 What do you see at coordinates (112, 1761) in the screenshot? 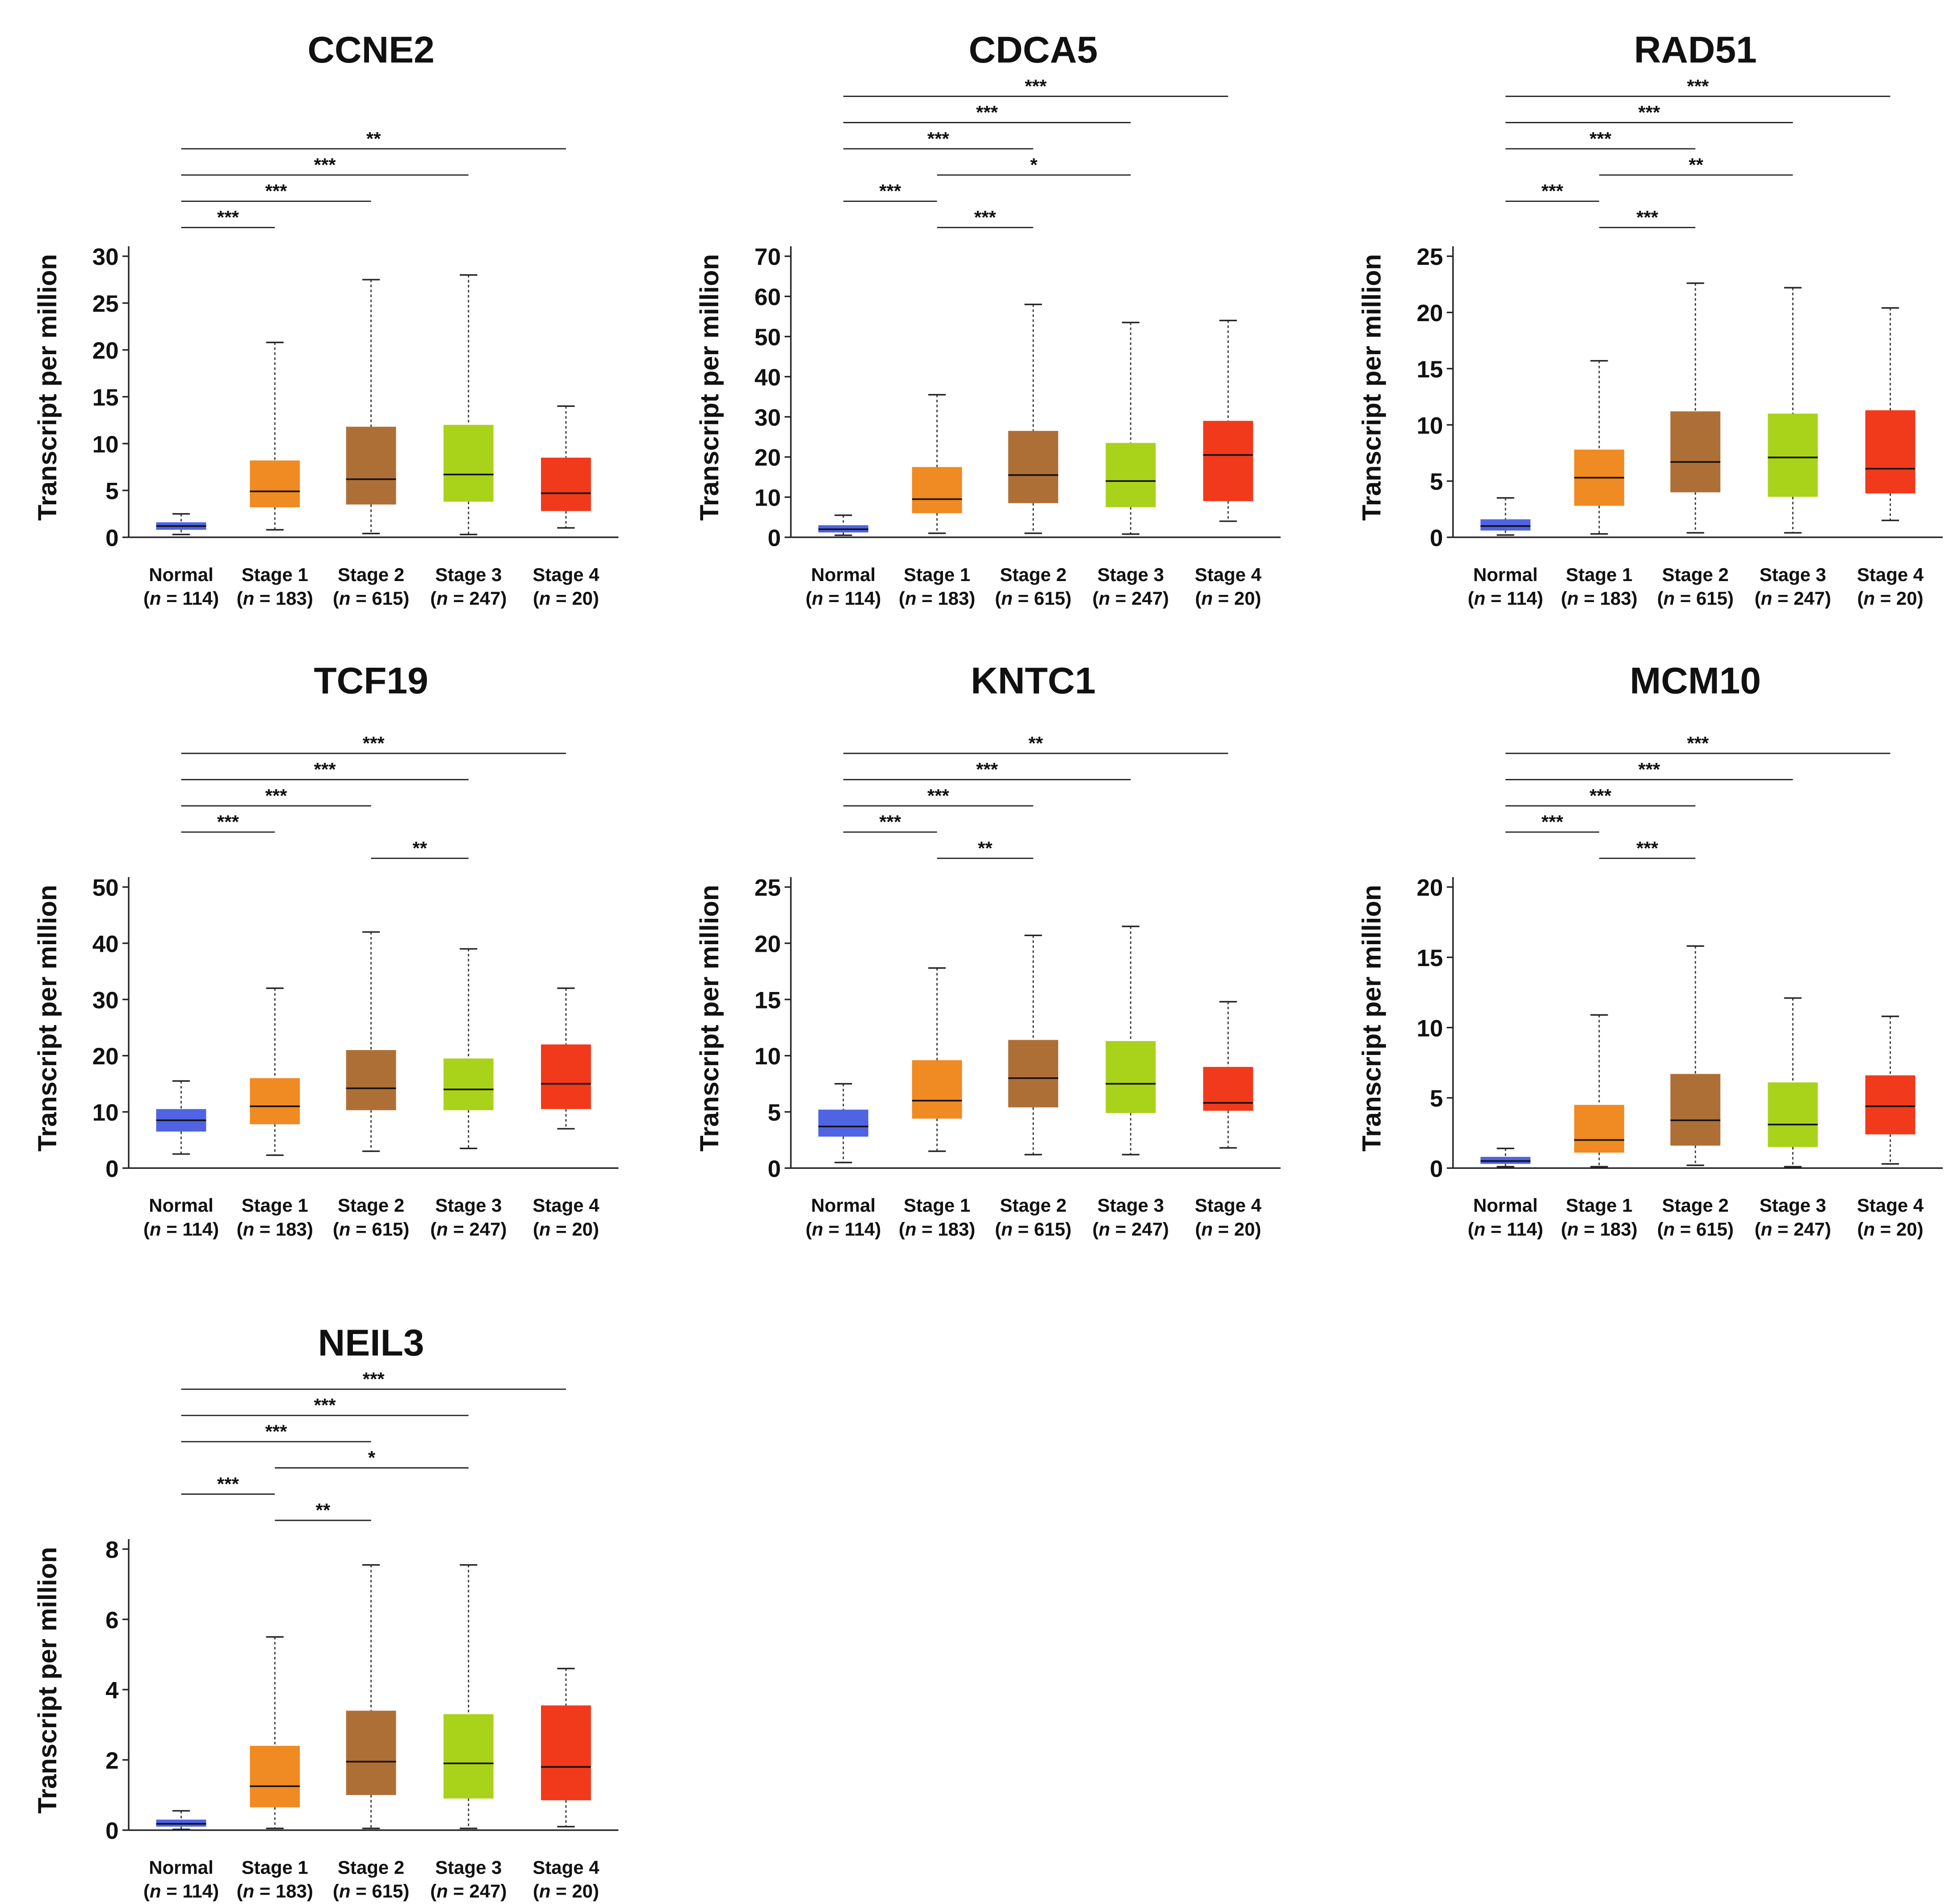
I see `y-tick-label: 2` at bounding box center [112, 1761].